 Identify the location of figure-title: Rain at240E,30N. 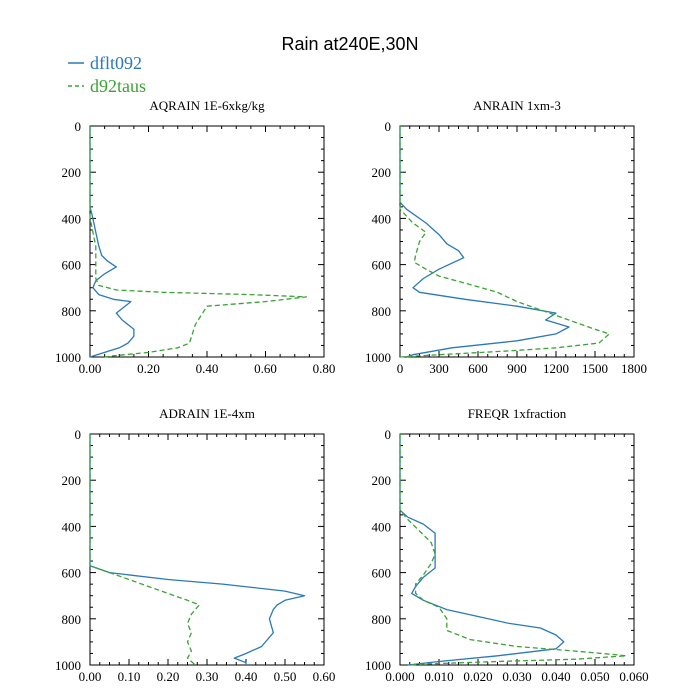
(349, 44).